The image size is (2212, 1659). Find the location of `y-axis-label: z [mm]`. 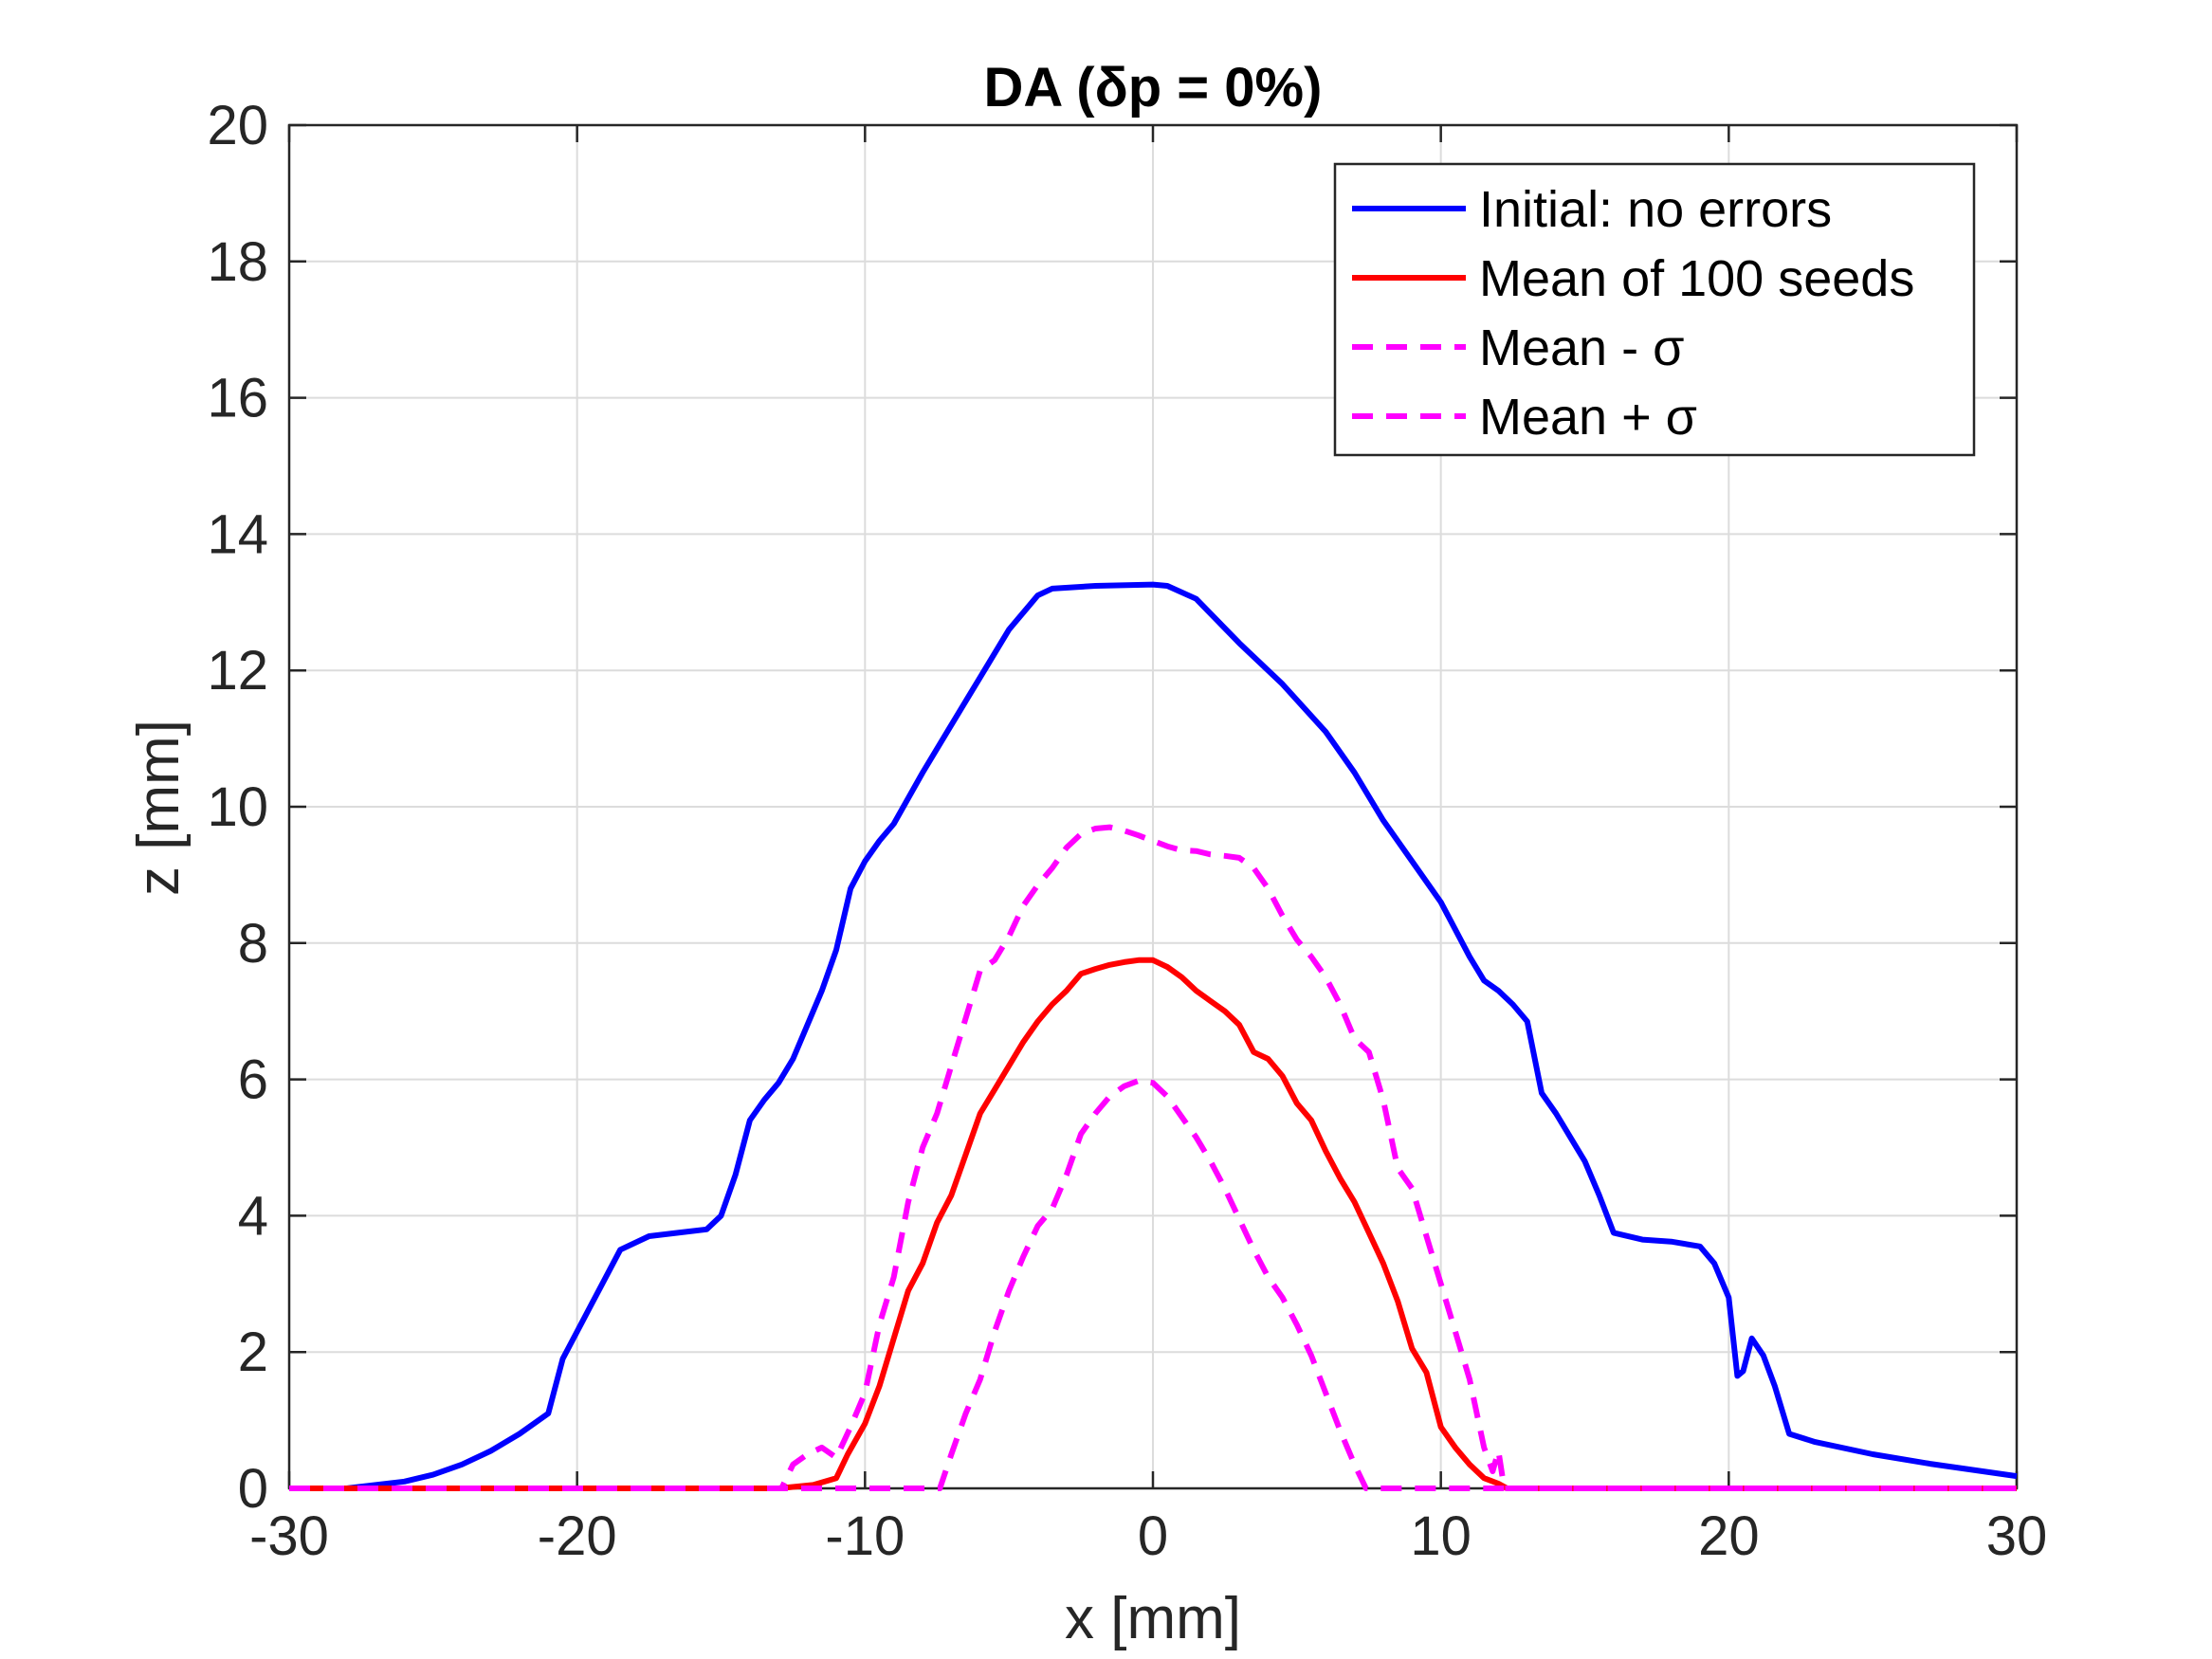

y-axis-label: z [mm] is located at coordinates (159, 808).